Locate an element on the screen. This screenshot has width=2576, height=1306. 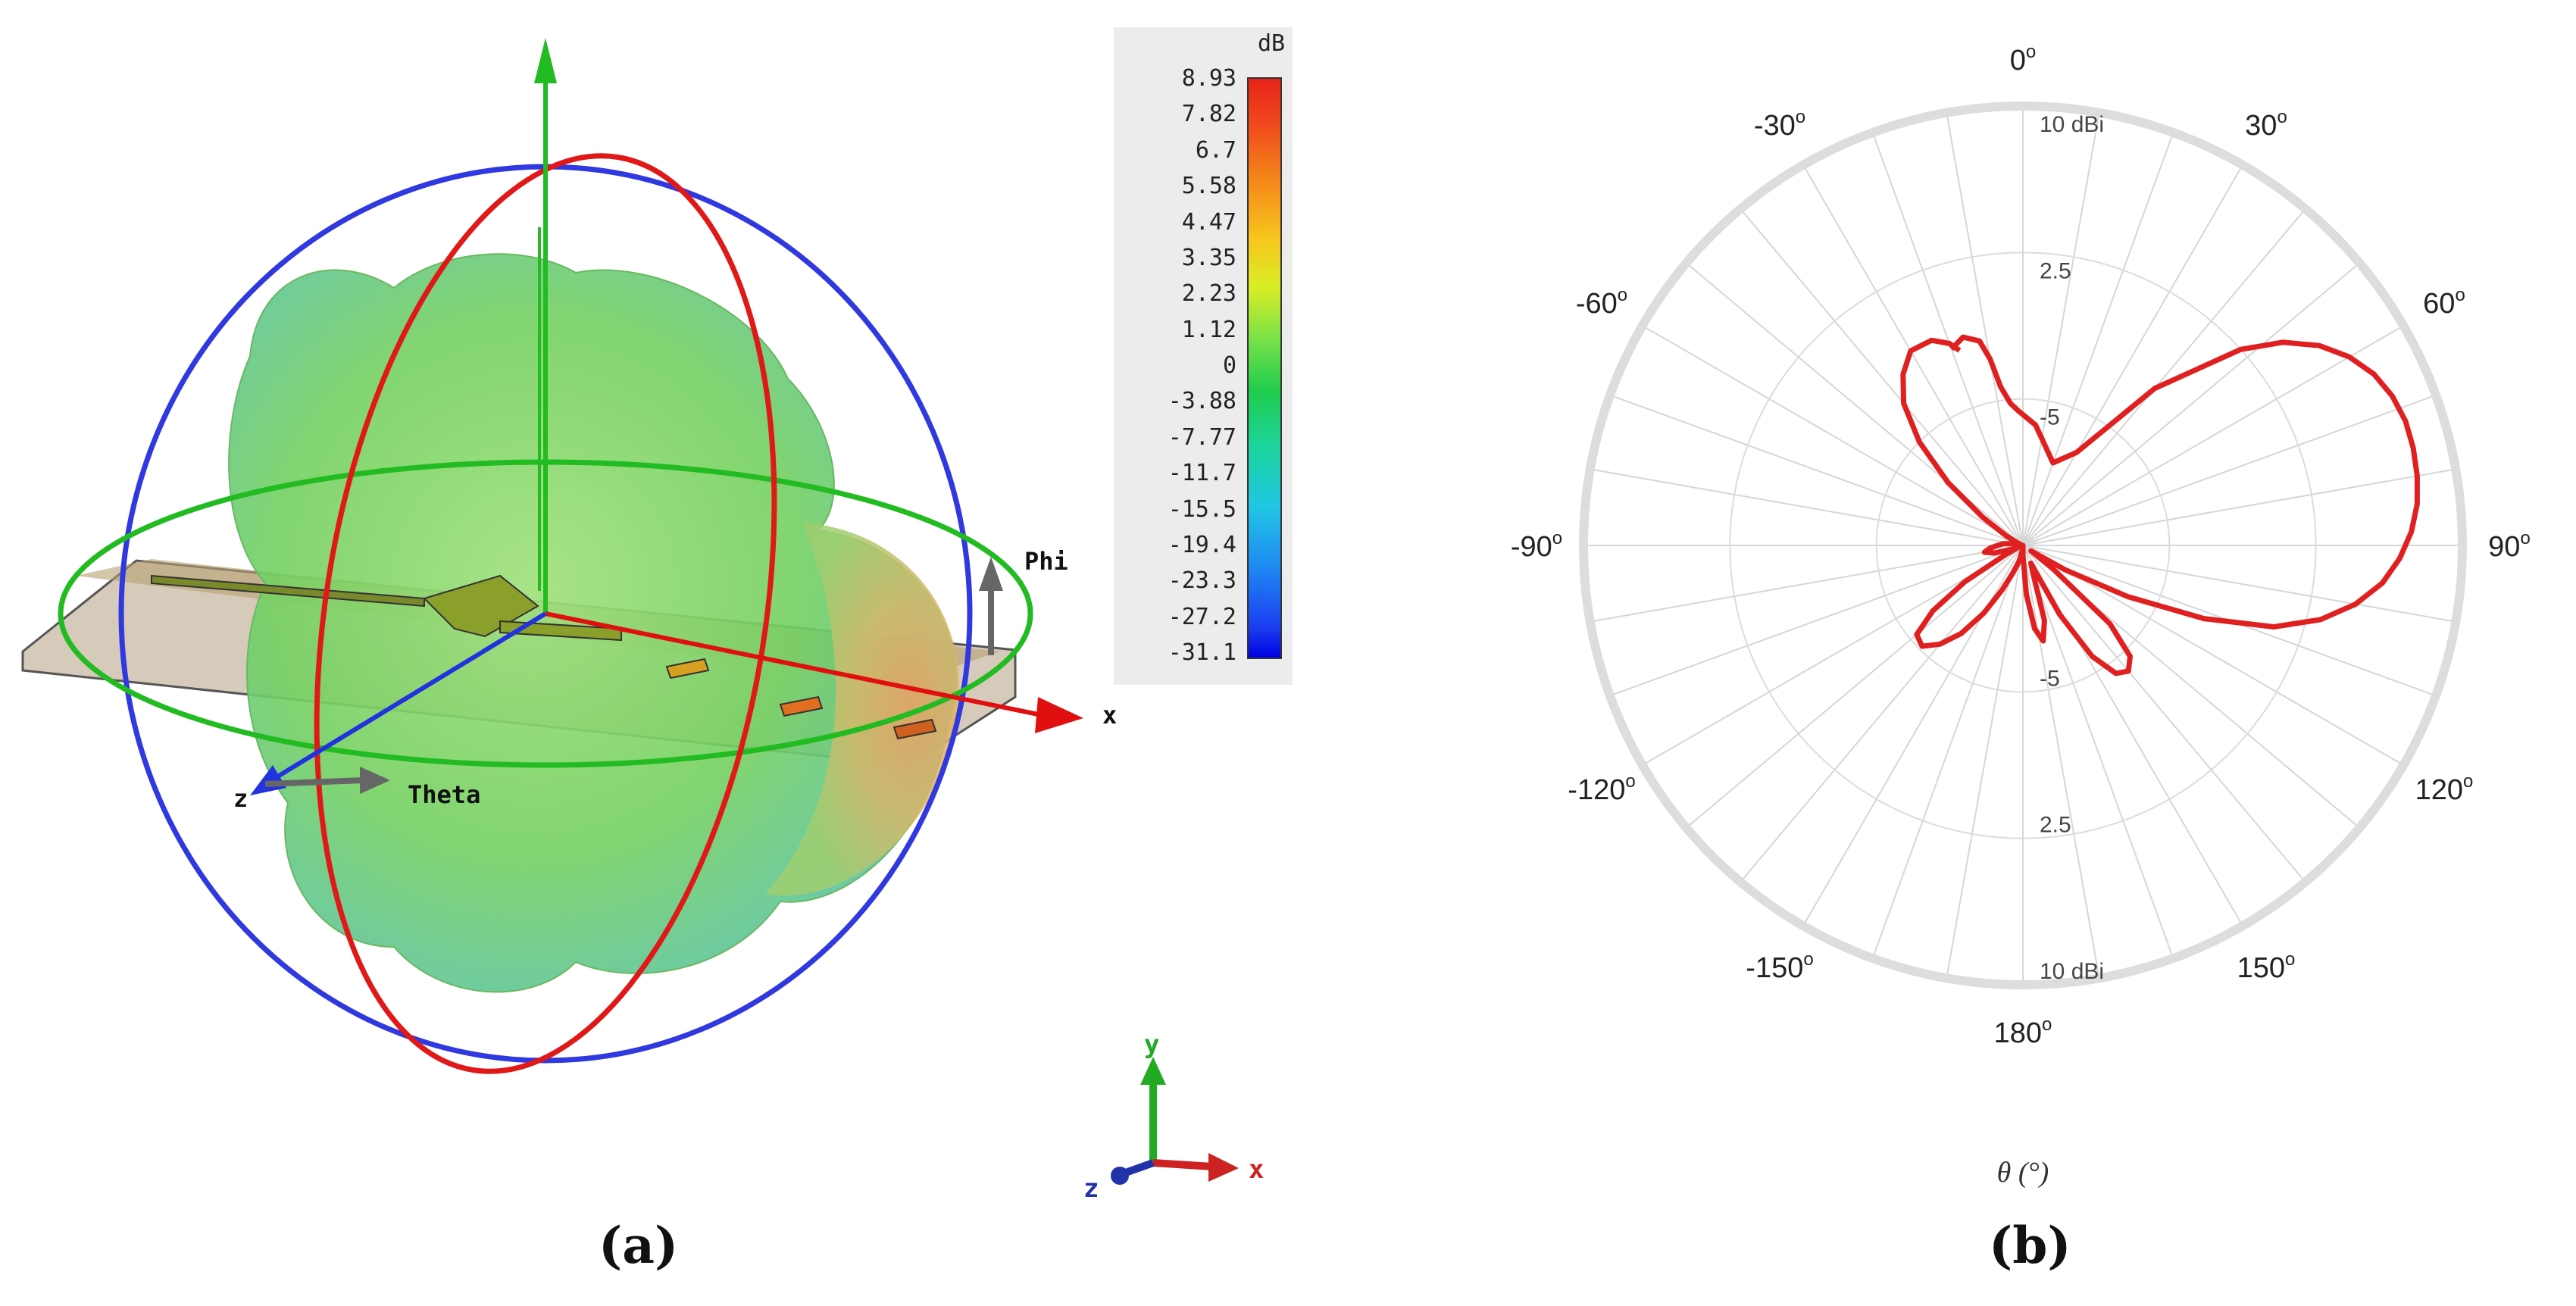
z-axis-arrow is located at coordinates (268, 780).